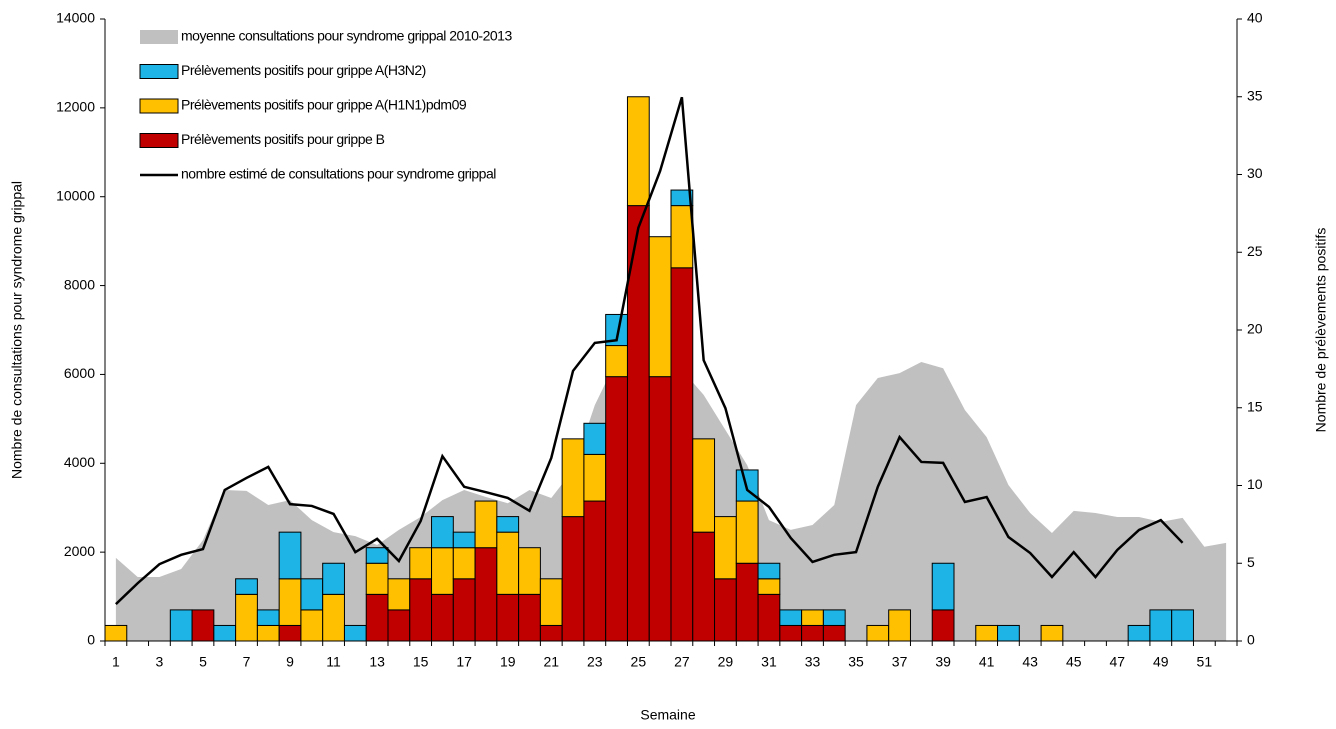 This screenshot has height=729, width=1336. What do you see at coordinates (1030, 662) in the screenshot?
I see `x-tick-label: 43` at bounding box center [1030, 662].